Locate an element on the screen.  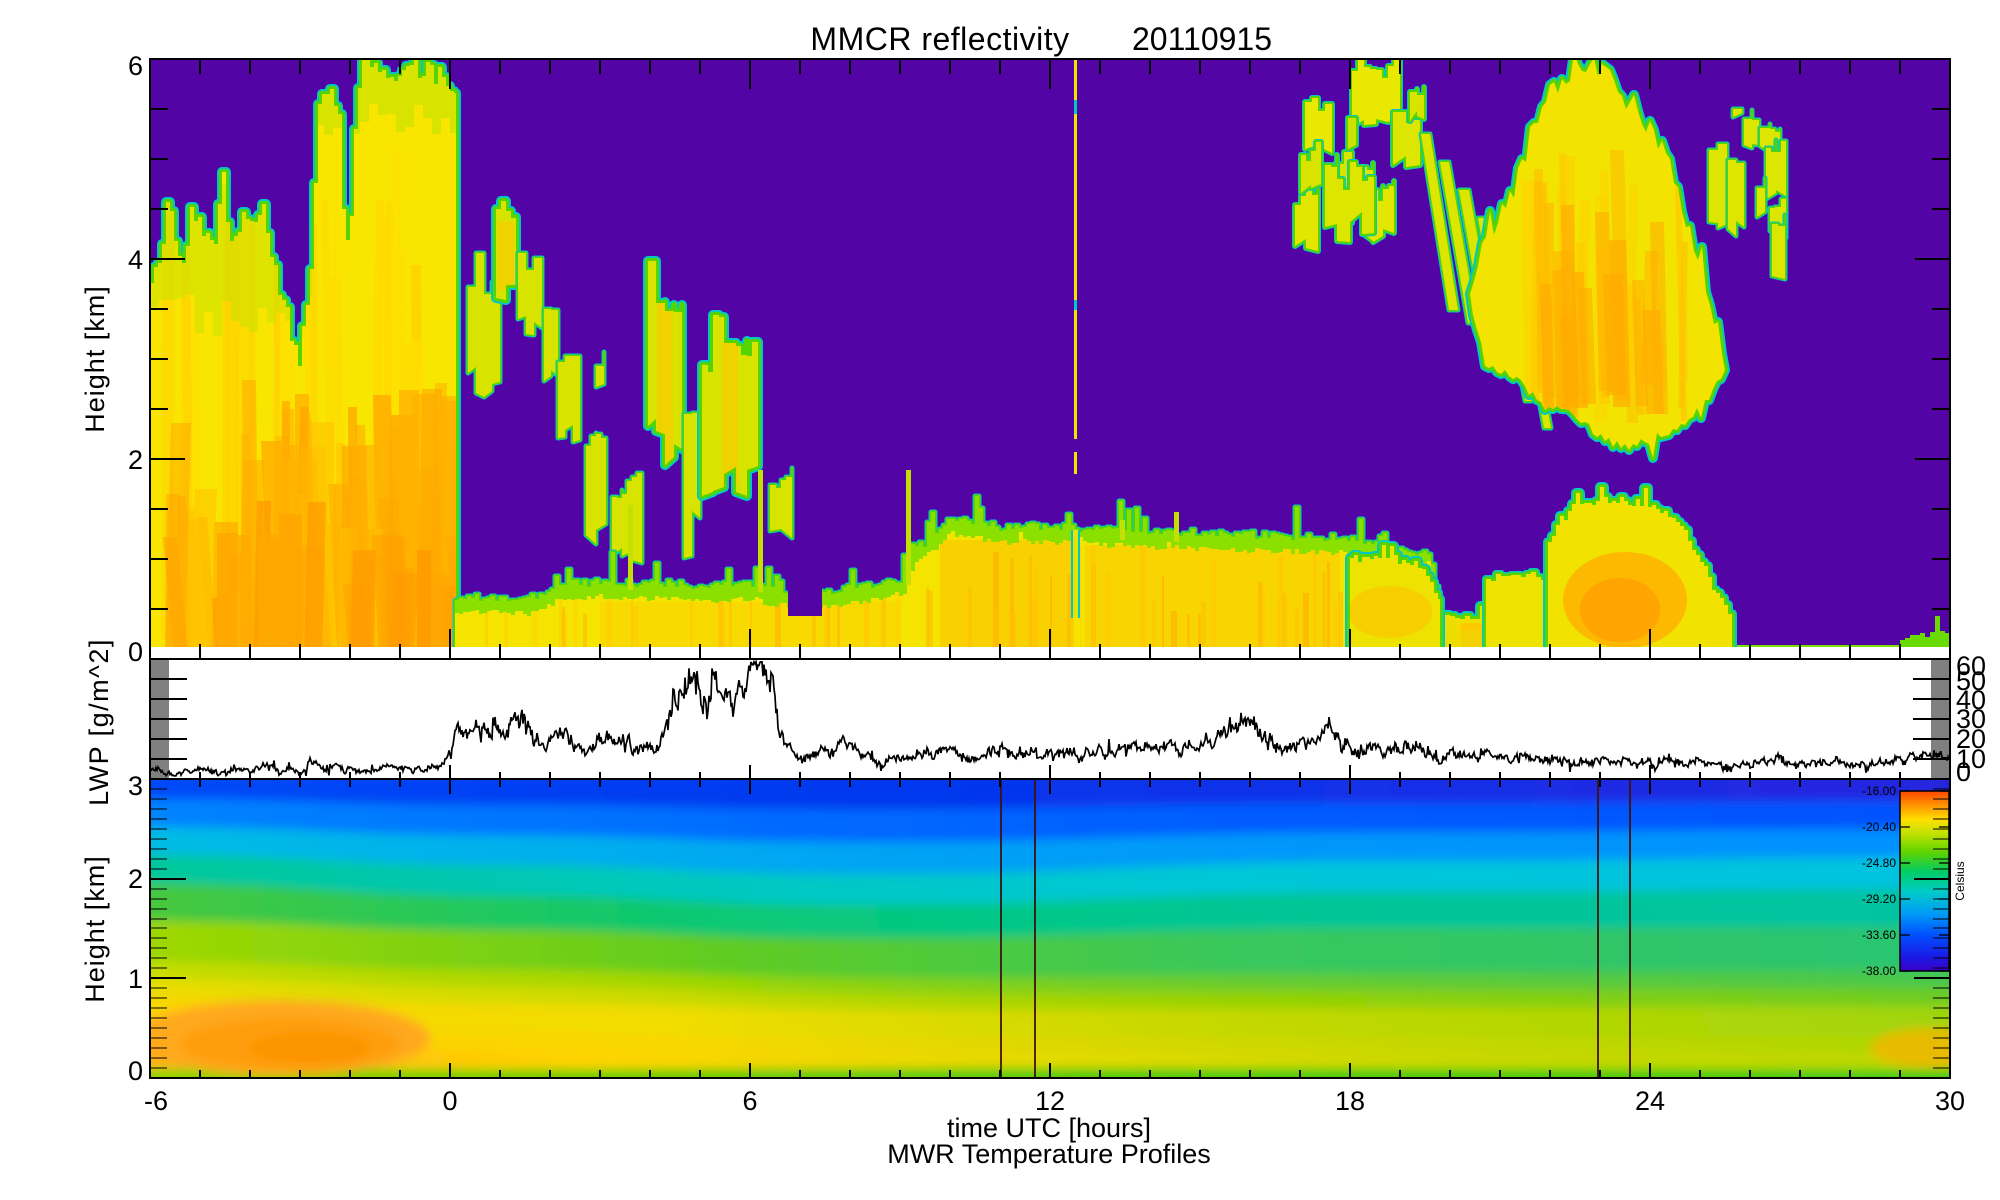
svg-text: MWR Temperature Profiles is located at coordinates (1049, 1154).